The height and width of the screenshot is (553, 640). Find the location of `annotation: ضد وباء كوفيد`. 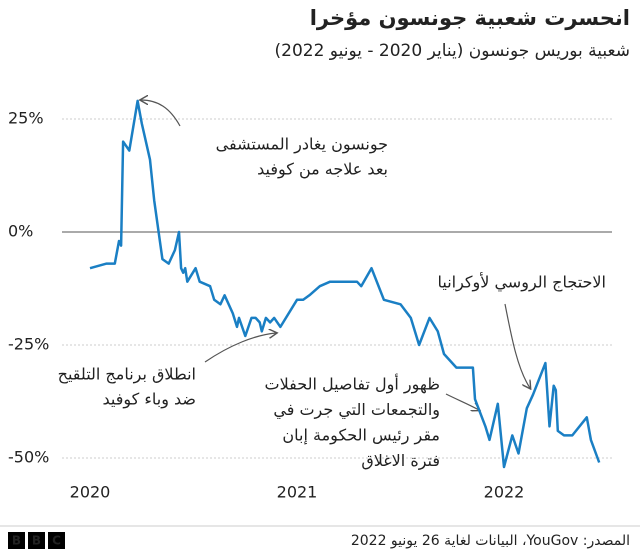

annotation: ضد وباء كوفيد is located at coordinates (150, 400).